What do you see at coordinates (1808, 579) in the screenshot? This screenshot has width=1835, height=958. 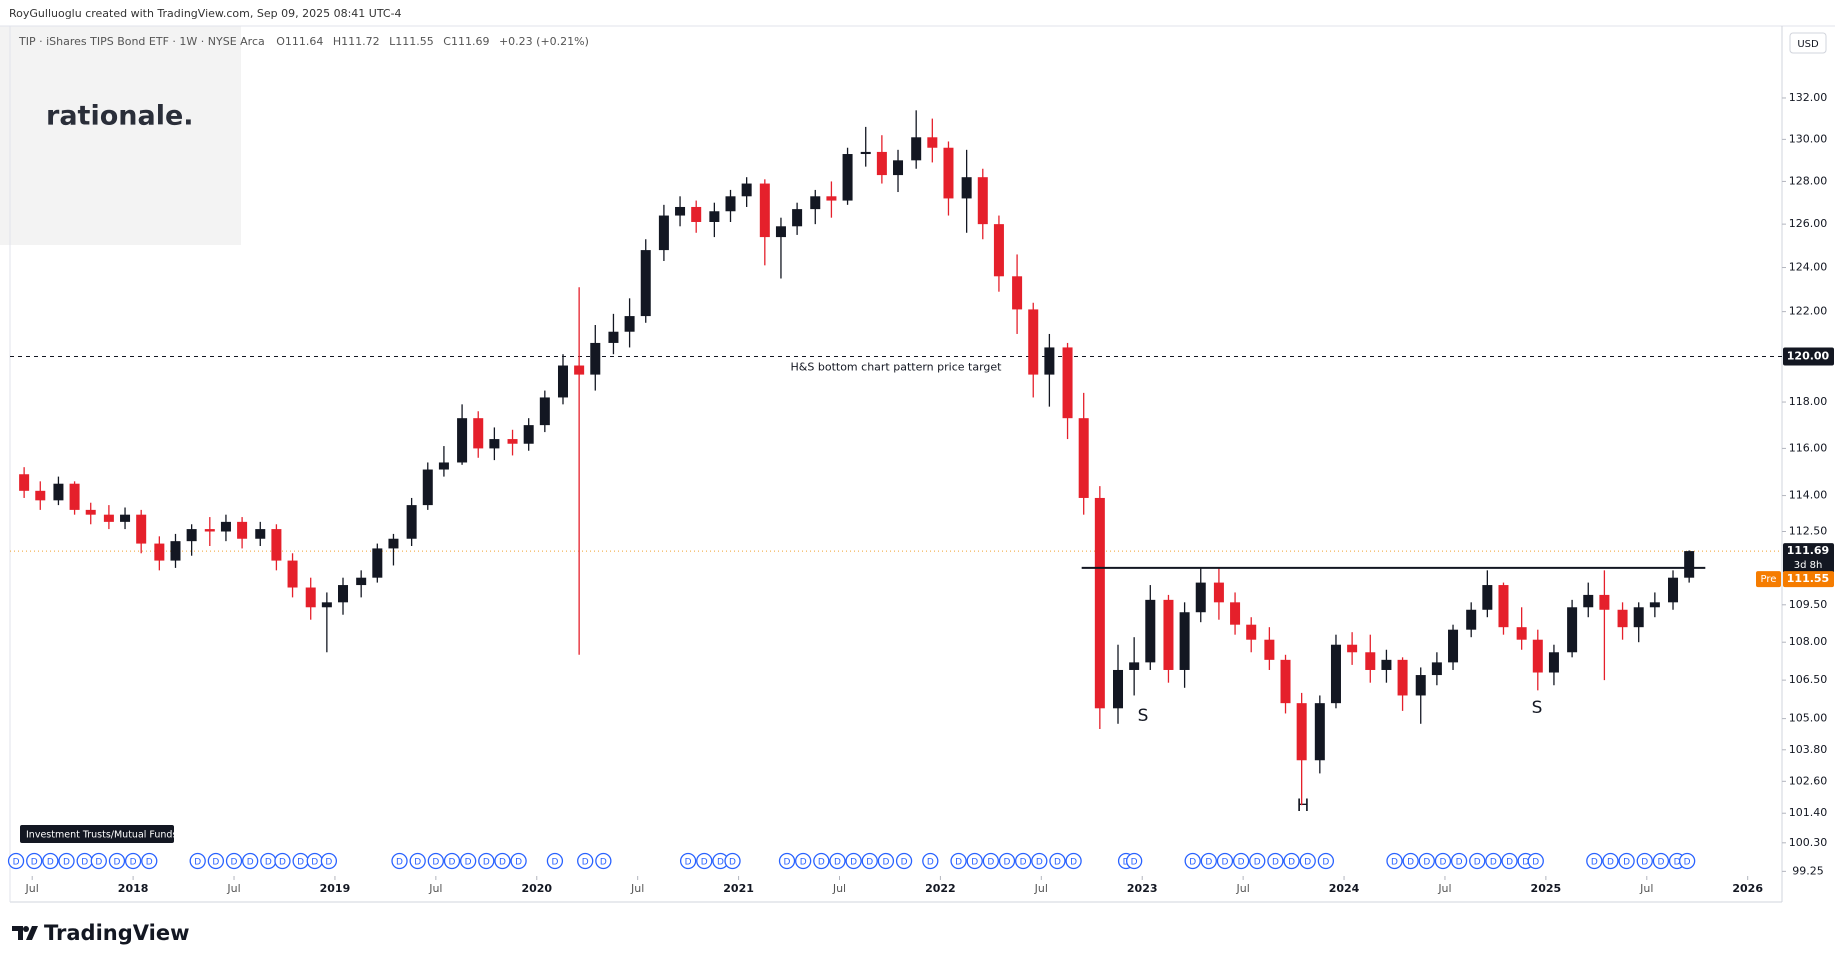 I see `premarket-box` at bounding box center [1808, 579].